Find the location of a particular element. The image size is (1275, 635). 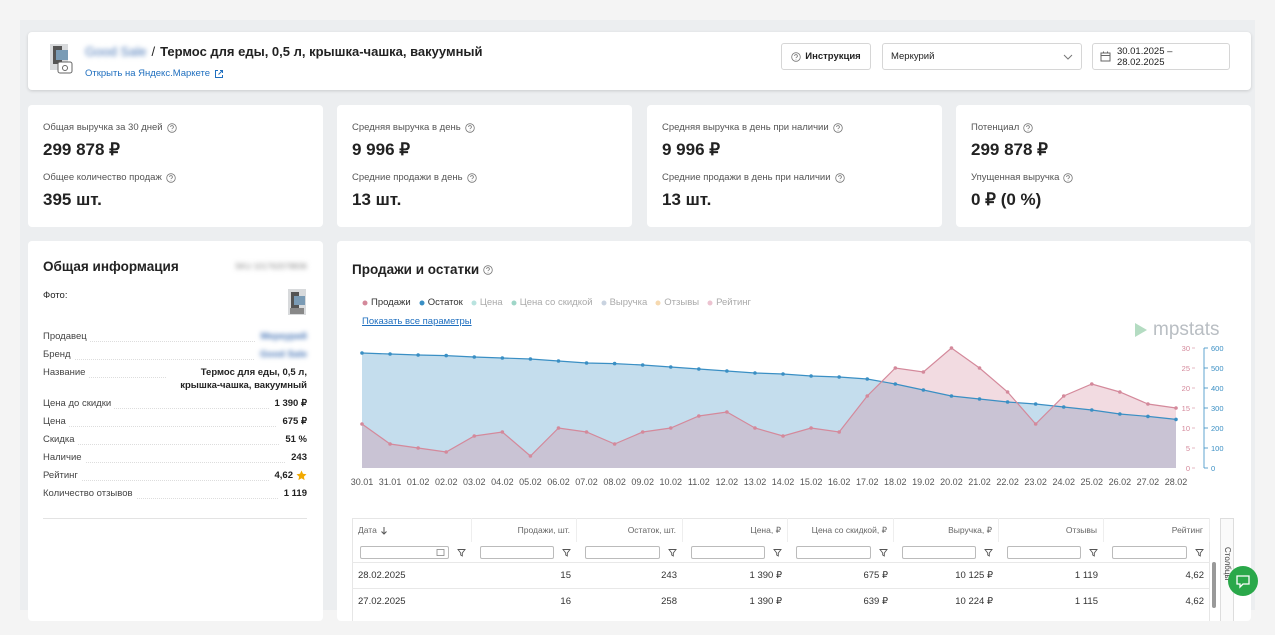

store-select: Меркурий is located at coordinates (982, 56).